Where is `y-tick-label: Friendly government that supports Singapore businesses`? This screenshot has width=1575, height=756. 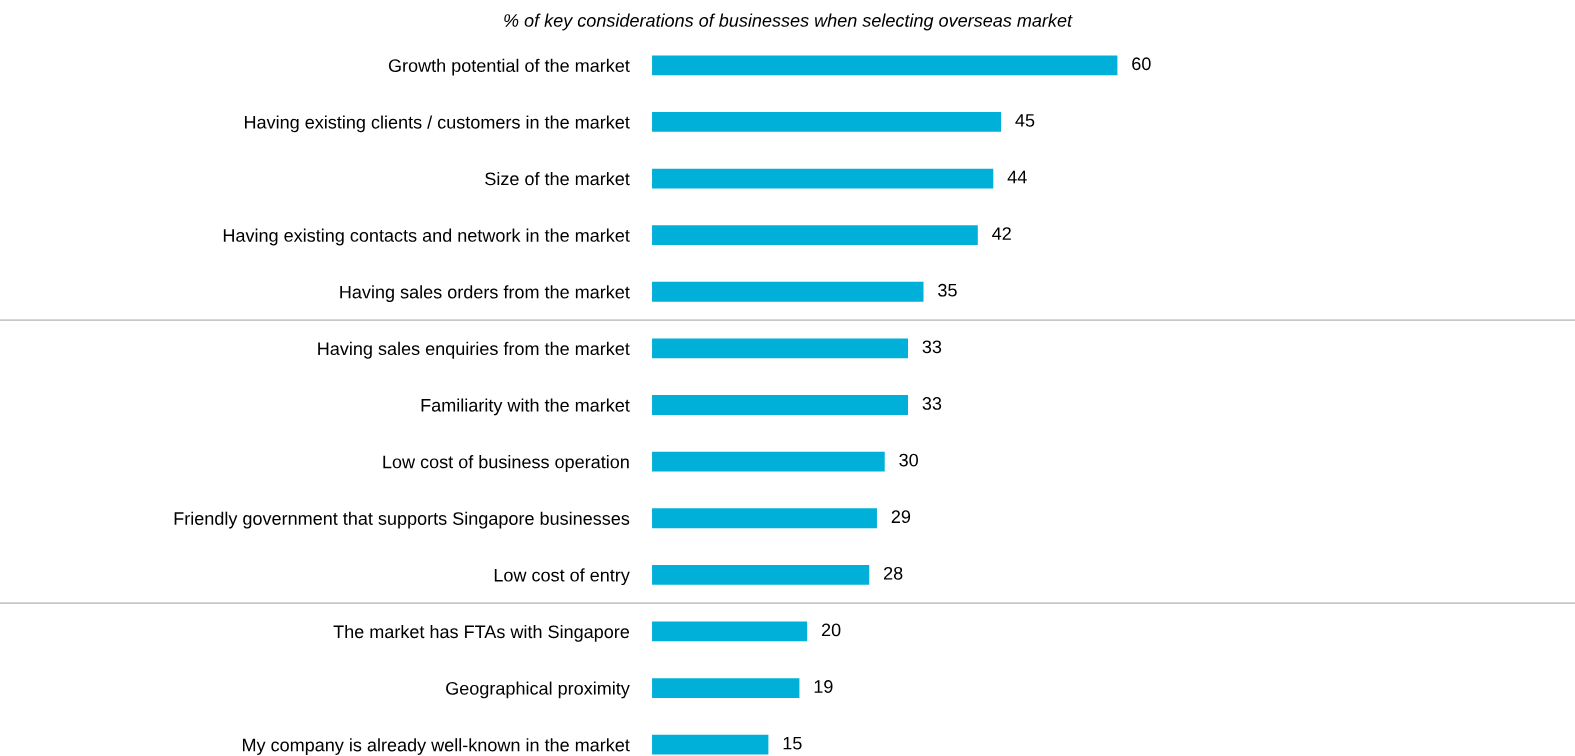
y-tick-label: Friendly government that supports Singapore businesses is located at coordinates (402, 520).